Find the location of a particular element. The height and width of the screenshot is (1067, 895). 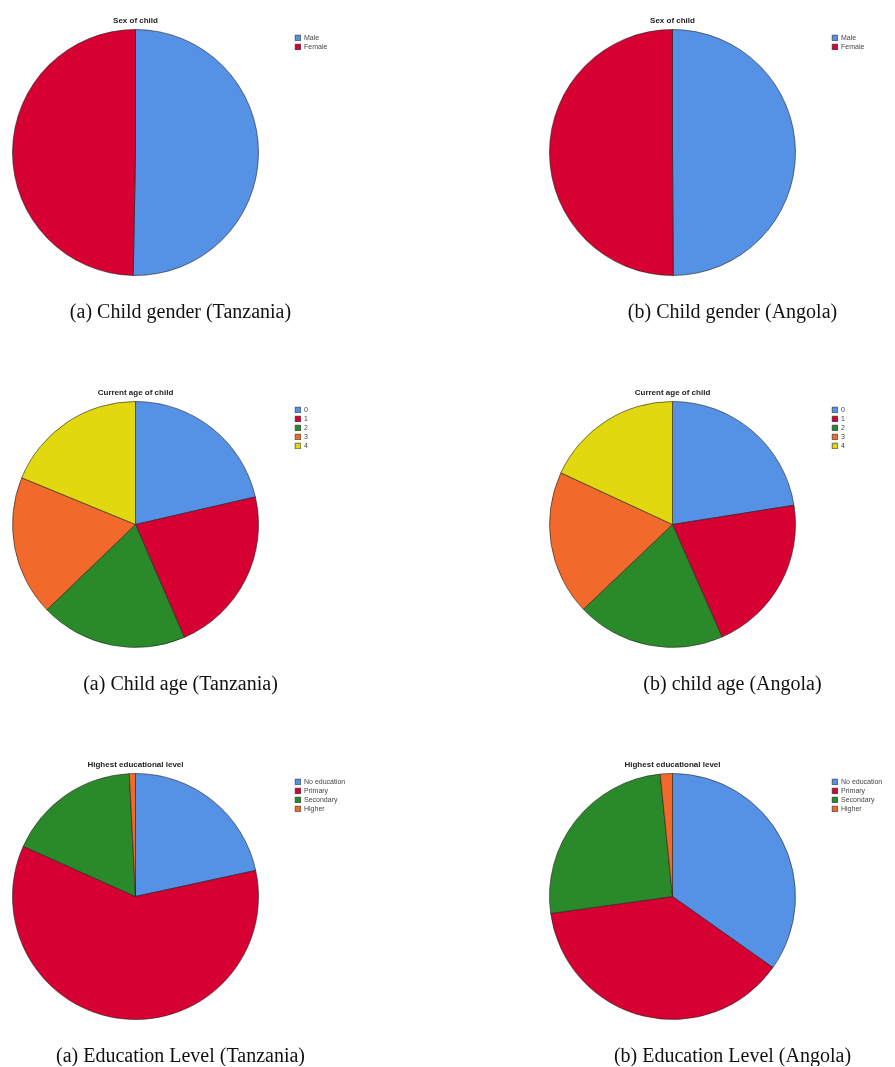

text: (a) Child age (Tanzania) is located at coordinates (180, 683).